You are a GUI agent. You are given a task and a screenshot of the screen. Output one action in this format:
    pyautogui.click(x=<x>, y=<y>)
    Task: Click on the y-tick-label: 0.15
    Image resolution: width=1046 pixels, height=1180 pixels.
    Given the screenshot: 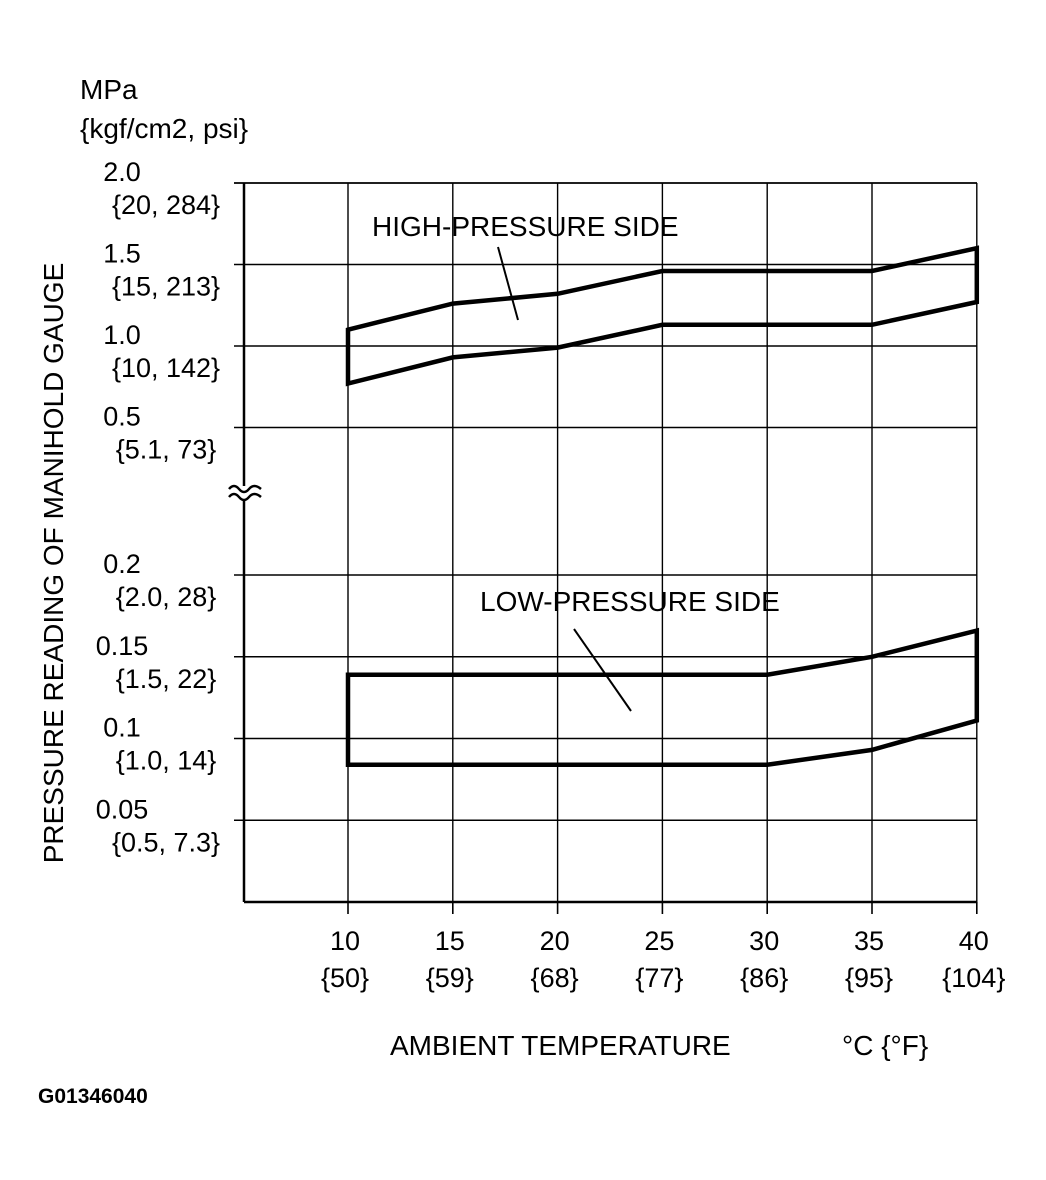 What is the action you would take?
    pyautogui.click(x=122, y=646)
    